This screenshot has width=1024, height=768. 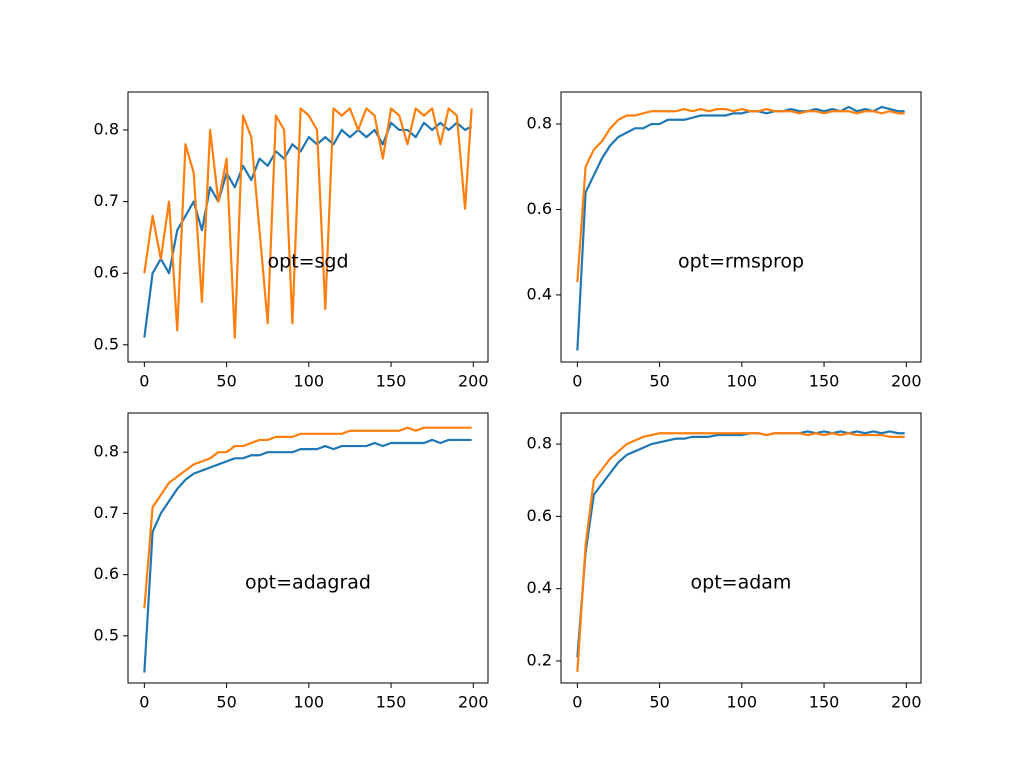 I want to click on annotation: opt=adam, so click(x=741, y=583).